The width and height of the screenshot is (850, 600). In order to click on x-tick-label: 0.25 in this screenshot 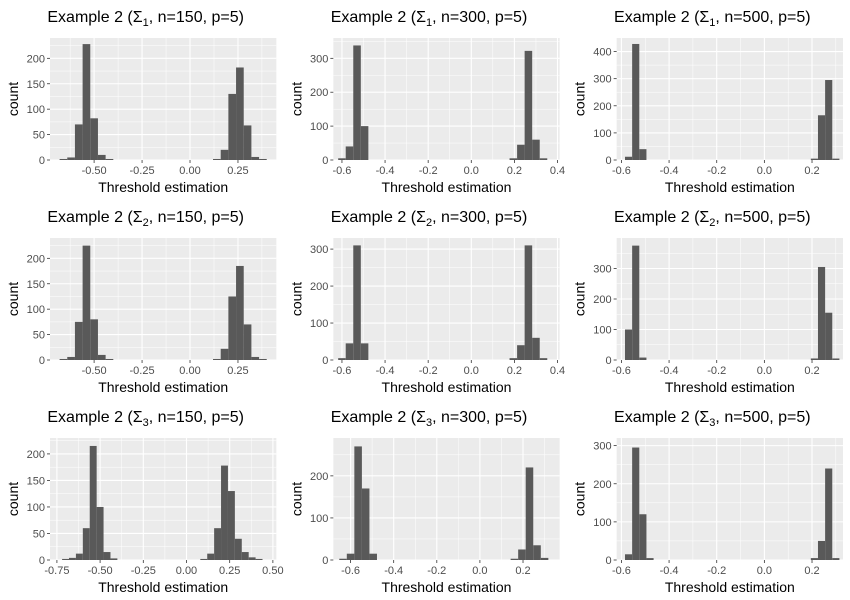, I will do `click(237, 371)`.